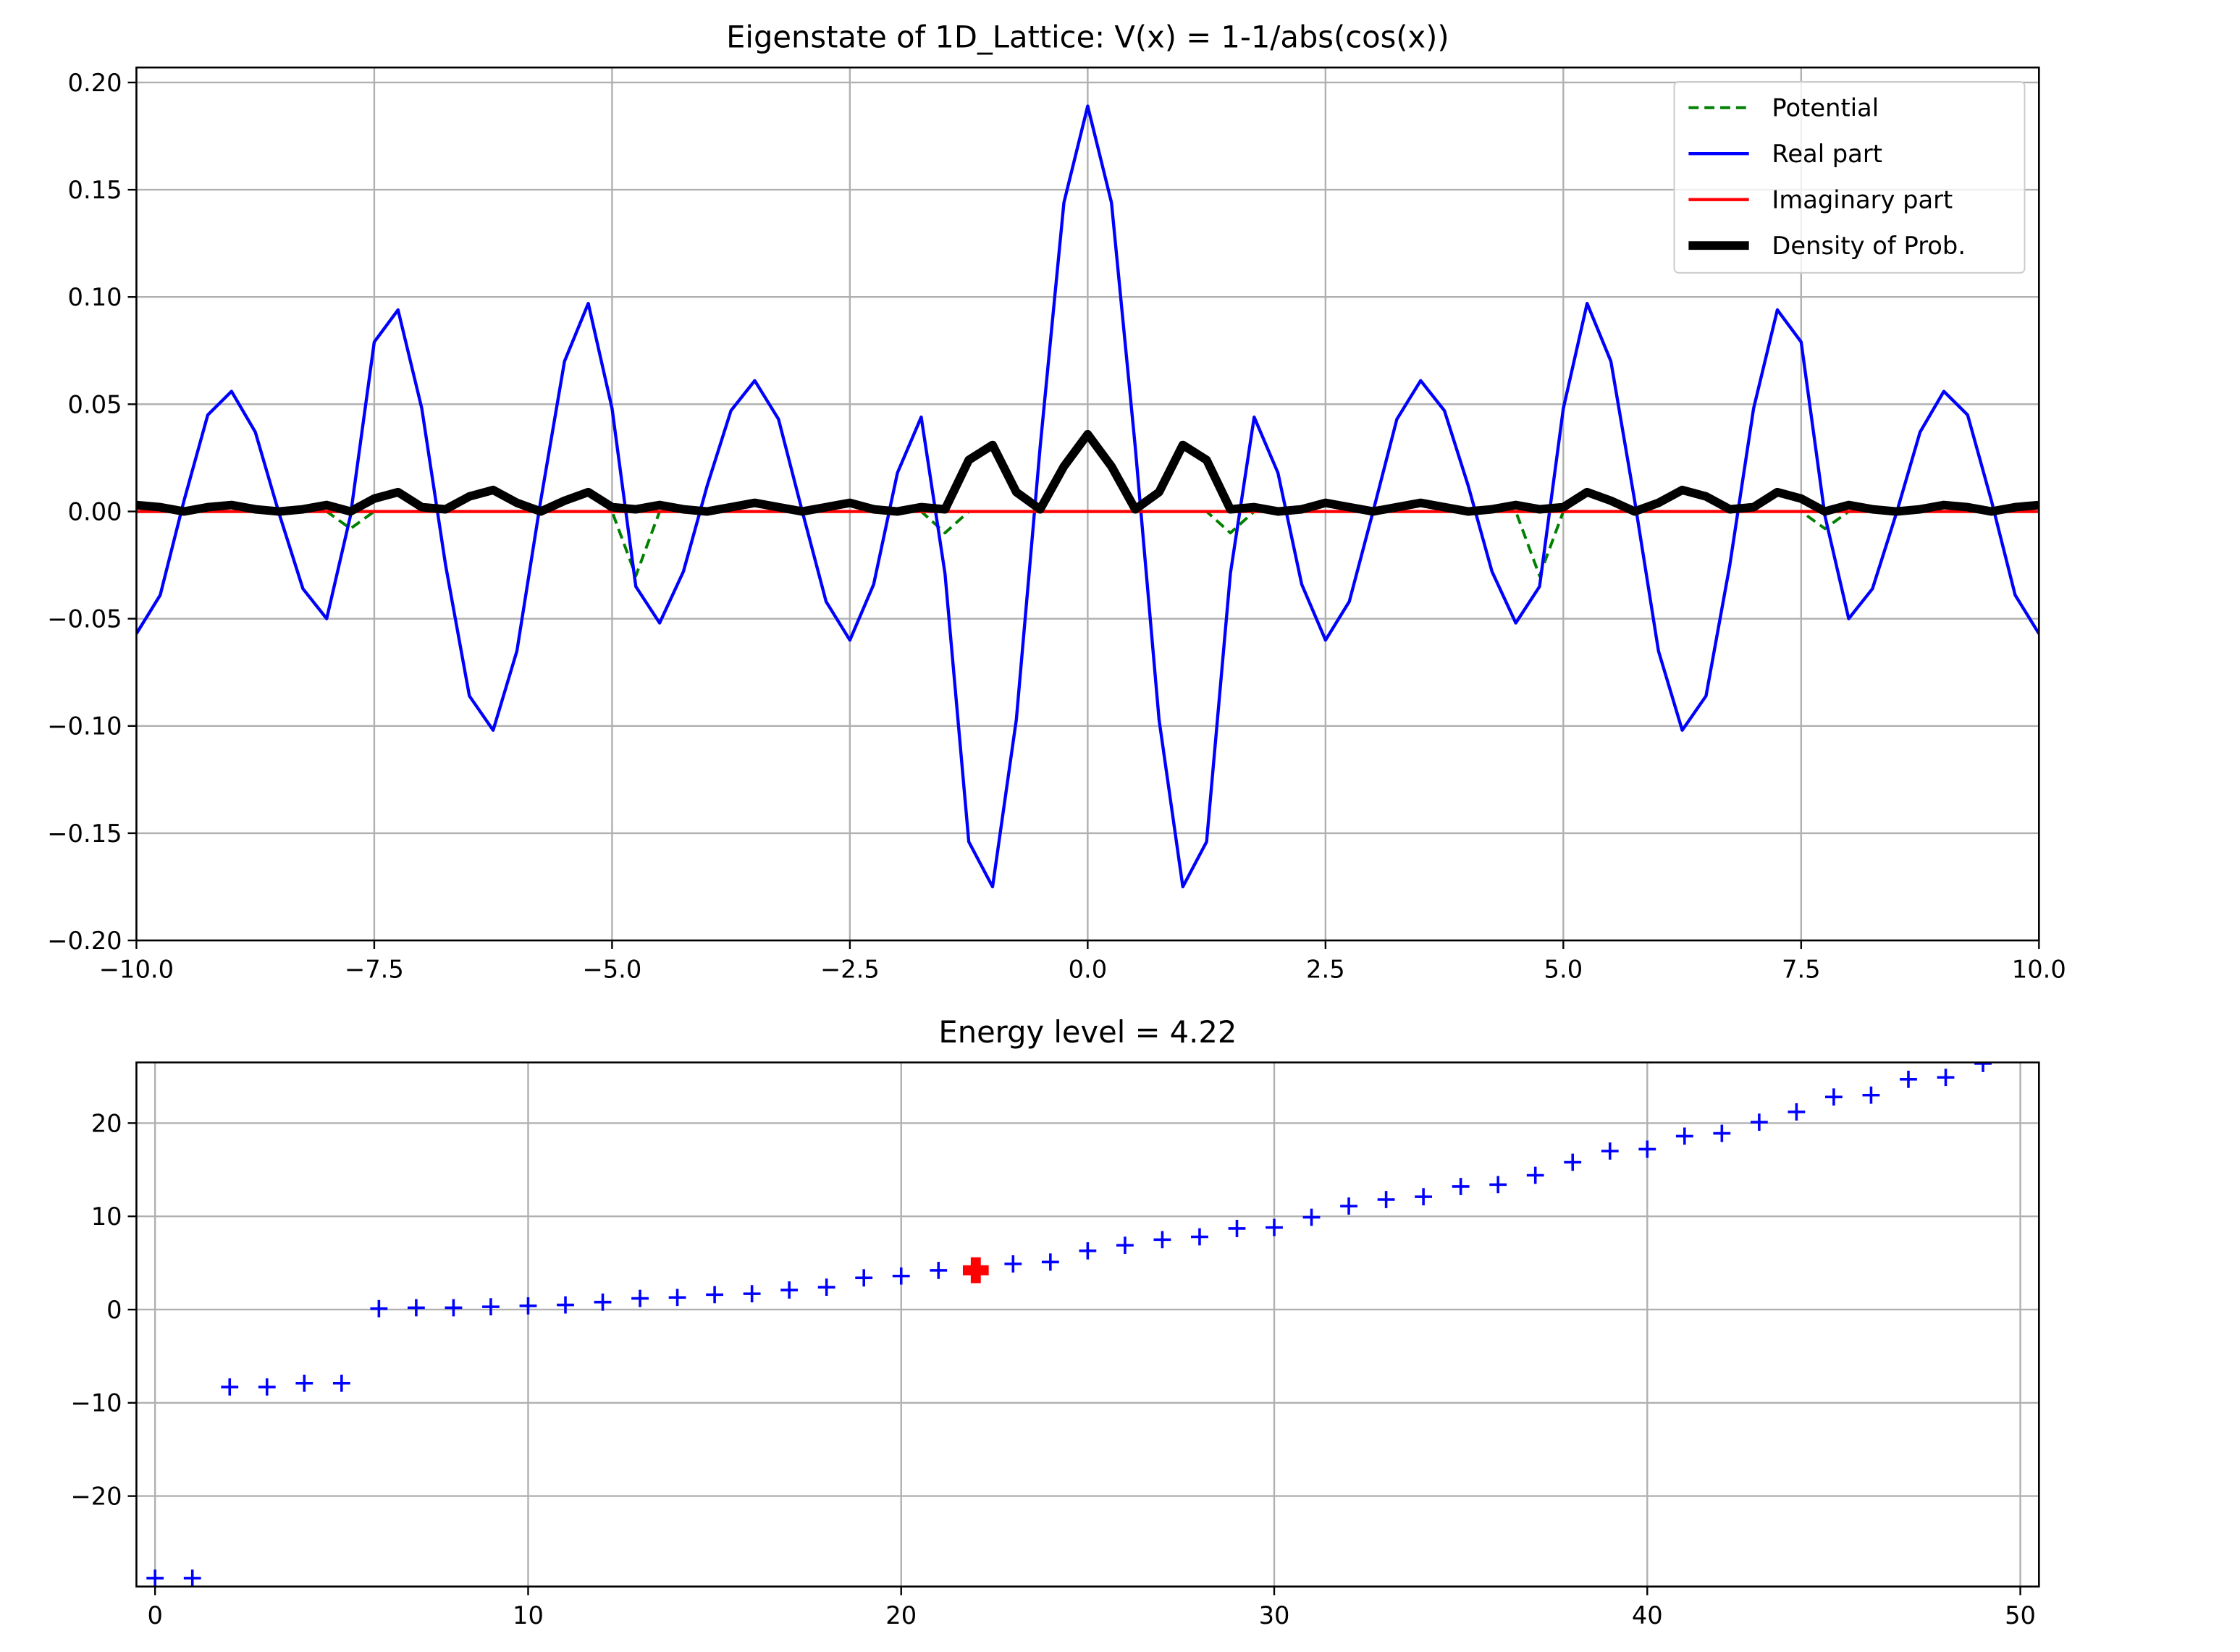  I want to click on y-tick-label: −0.15, so click(84, 834).